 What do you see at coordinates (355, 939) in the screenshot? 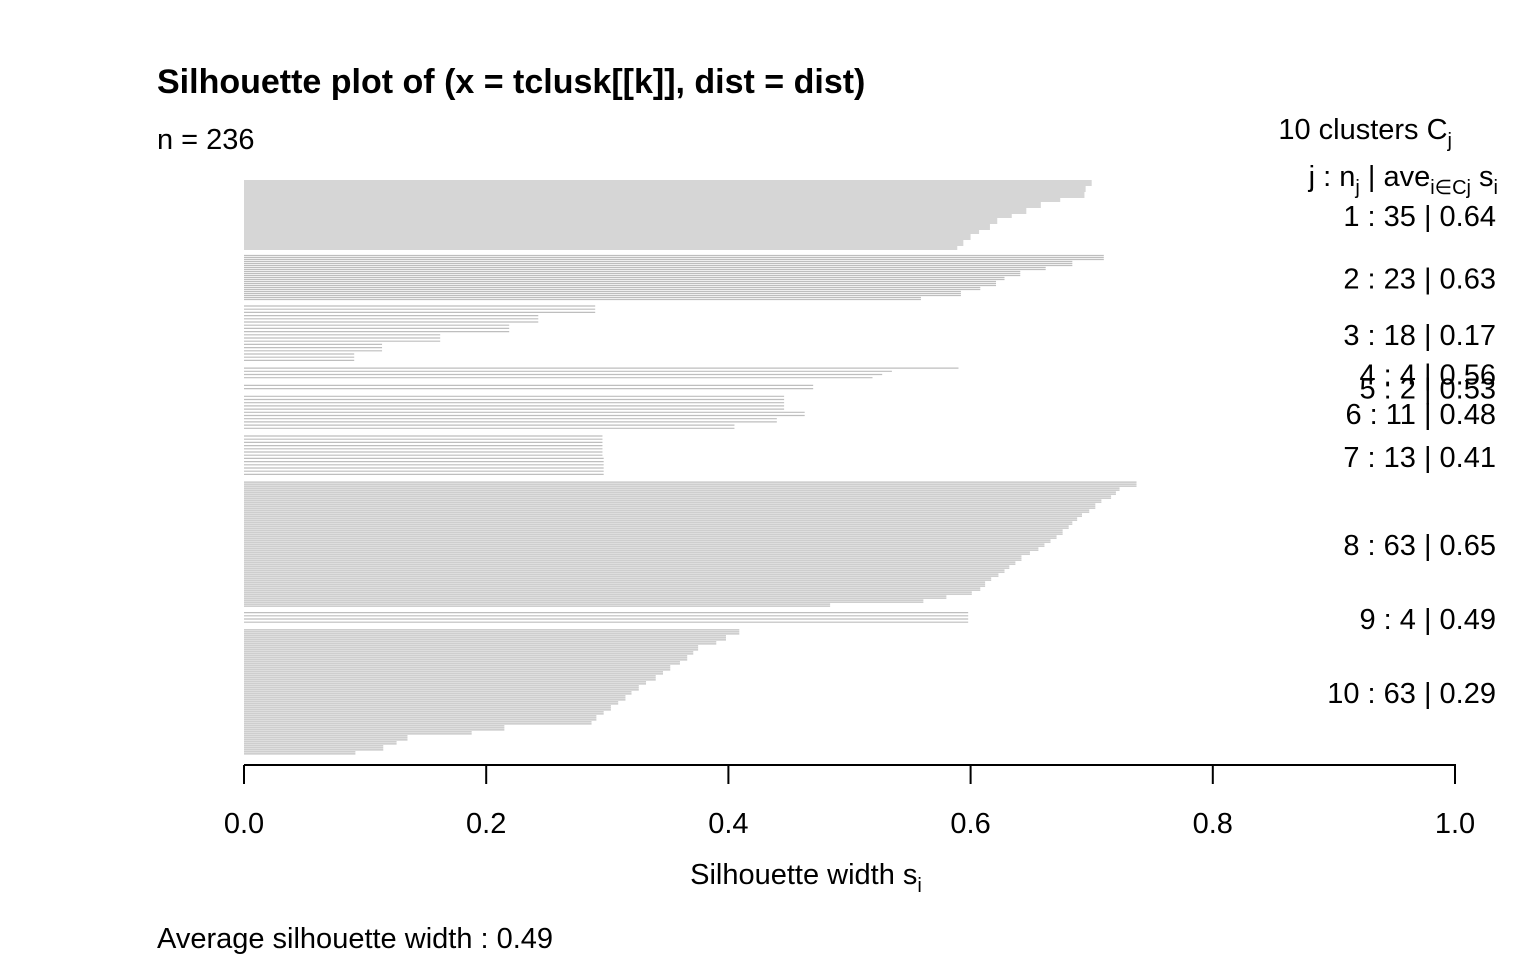
I see `average-silhouette-width: Average silhouette width : 0.49` at bounding box center [355, 939].